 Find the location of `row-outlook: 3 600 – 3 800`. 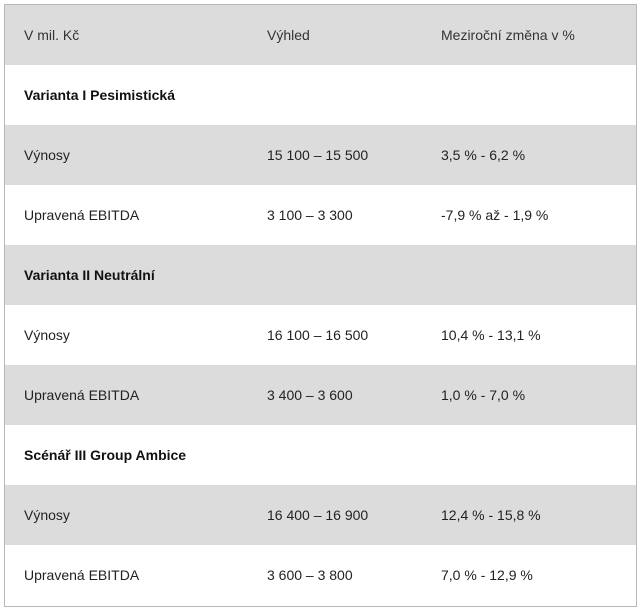

row-outlook: 3 600 – 3 800 is located at coordinates (310, 575).